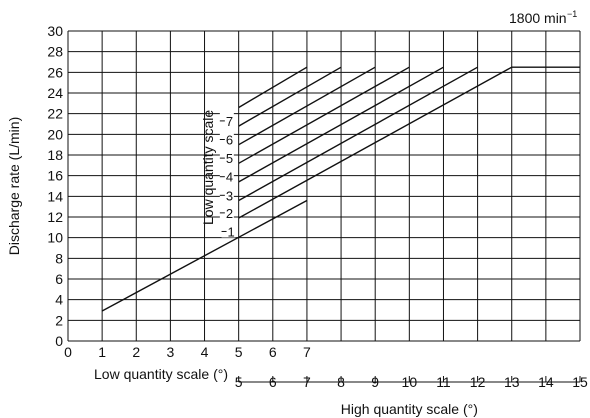 The width and height of the screenshot is (590, 418). I want to click on high-x-tick-label: 12, so click(478, 382).